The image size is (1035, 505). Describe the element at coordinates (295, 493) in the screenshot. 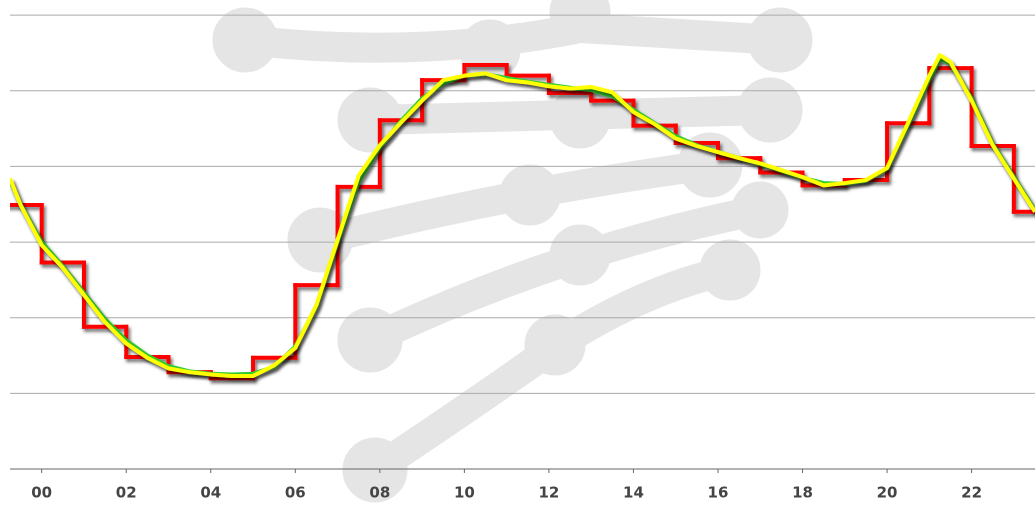

I see `x-tick-label: 06` at that location.